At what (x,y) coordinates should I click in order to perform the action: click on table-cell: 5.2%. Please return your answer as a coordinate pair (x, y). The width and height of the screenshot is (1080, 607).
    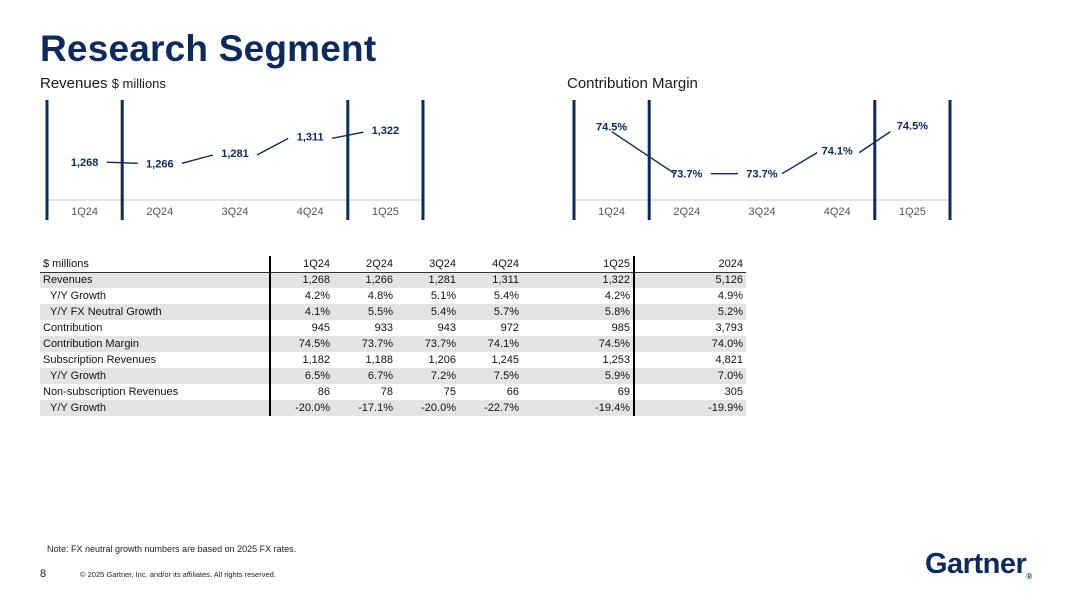
    Looking at the image, I should click on (690, 312).